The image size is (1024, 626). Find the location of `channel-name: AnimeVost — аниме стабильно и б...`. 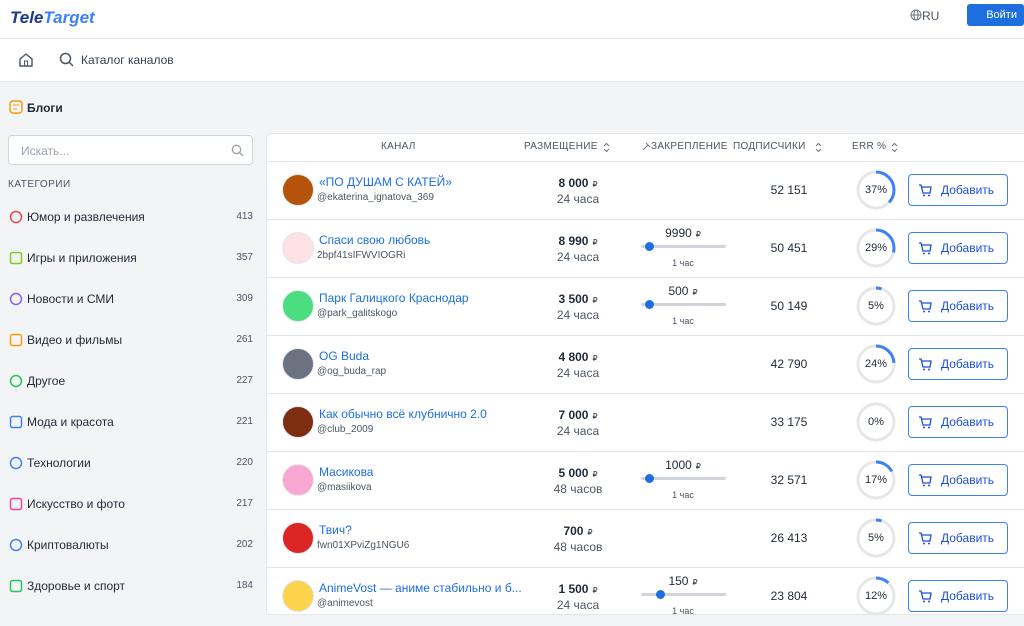

channel-name: AnimeVost — аниме стабильно и б... is located at coordinates (420, 588).